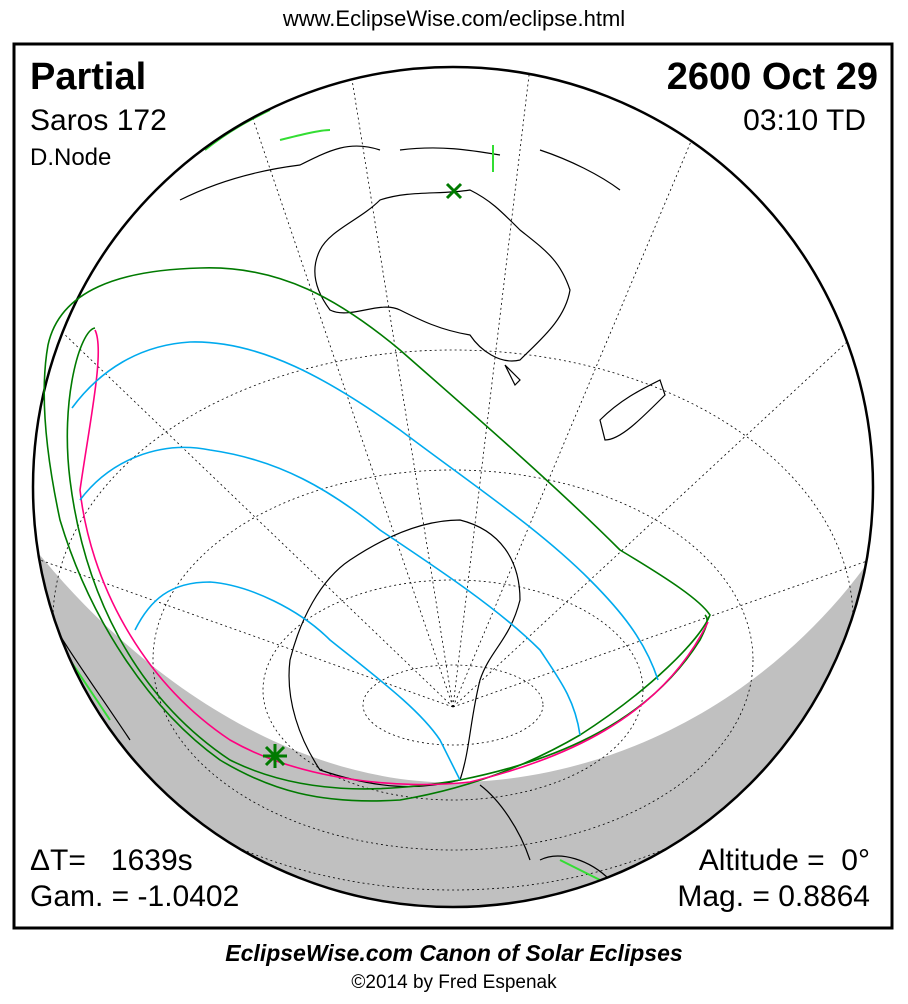 This screenshot has height=1004, width=908. I want to click on saros-number: Saros 172, so click(98, 120).